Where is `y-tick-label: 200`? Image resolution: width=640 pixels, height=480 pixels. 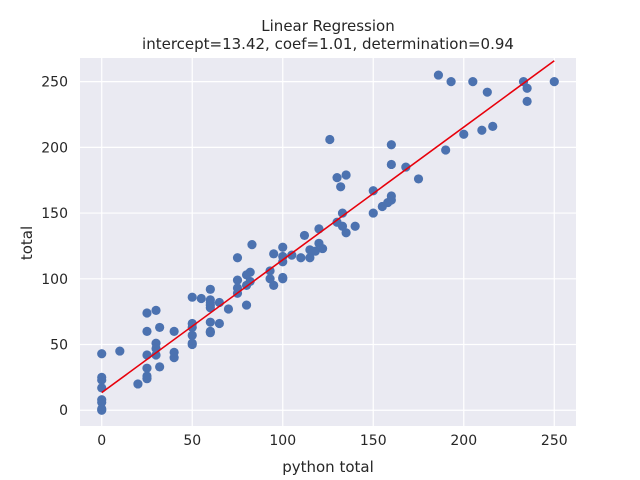 y-tick-label: 200 is located at coordinates (54, 148).